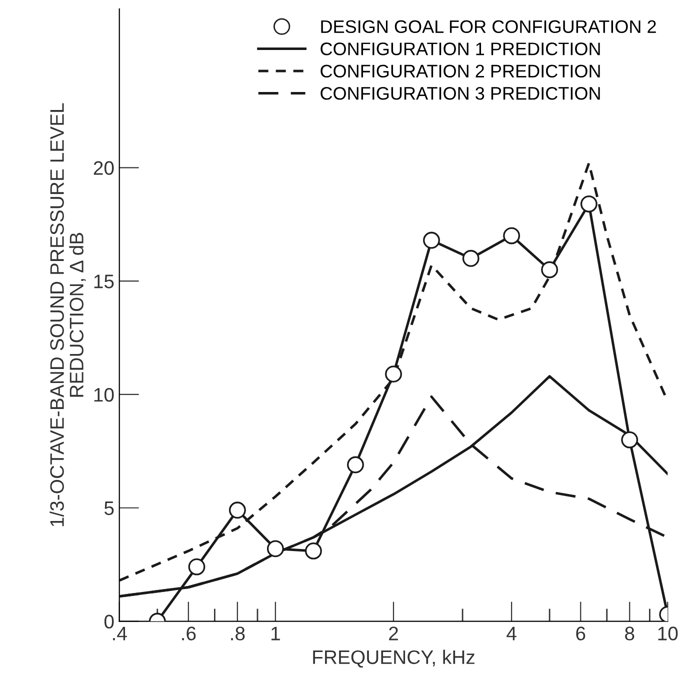 Image resolution: width=694 pixels, height=688 pixels. I want to click on x-tick-label: .8, so click(238, 633).